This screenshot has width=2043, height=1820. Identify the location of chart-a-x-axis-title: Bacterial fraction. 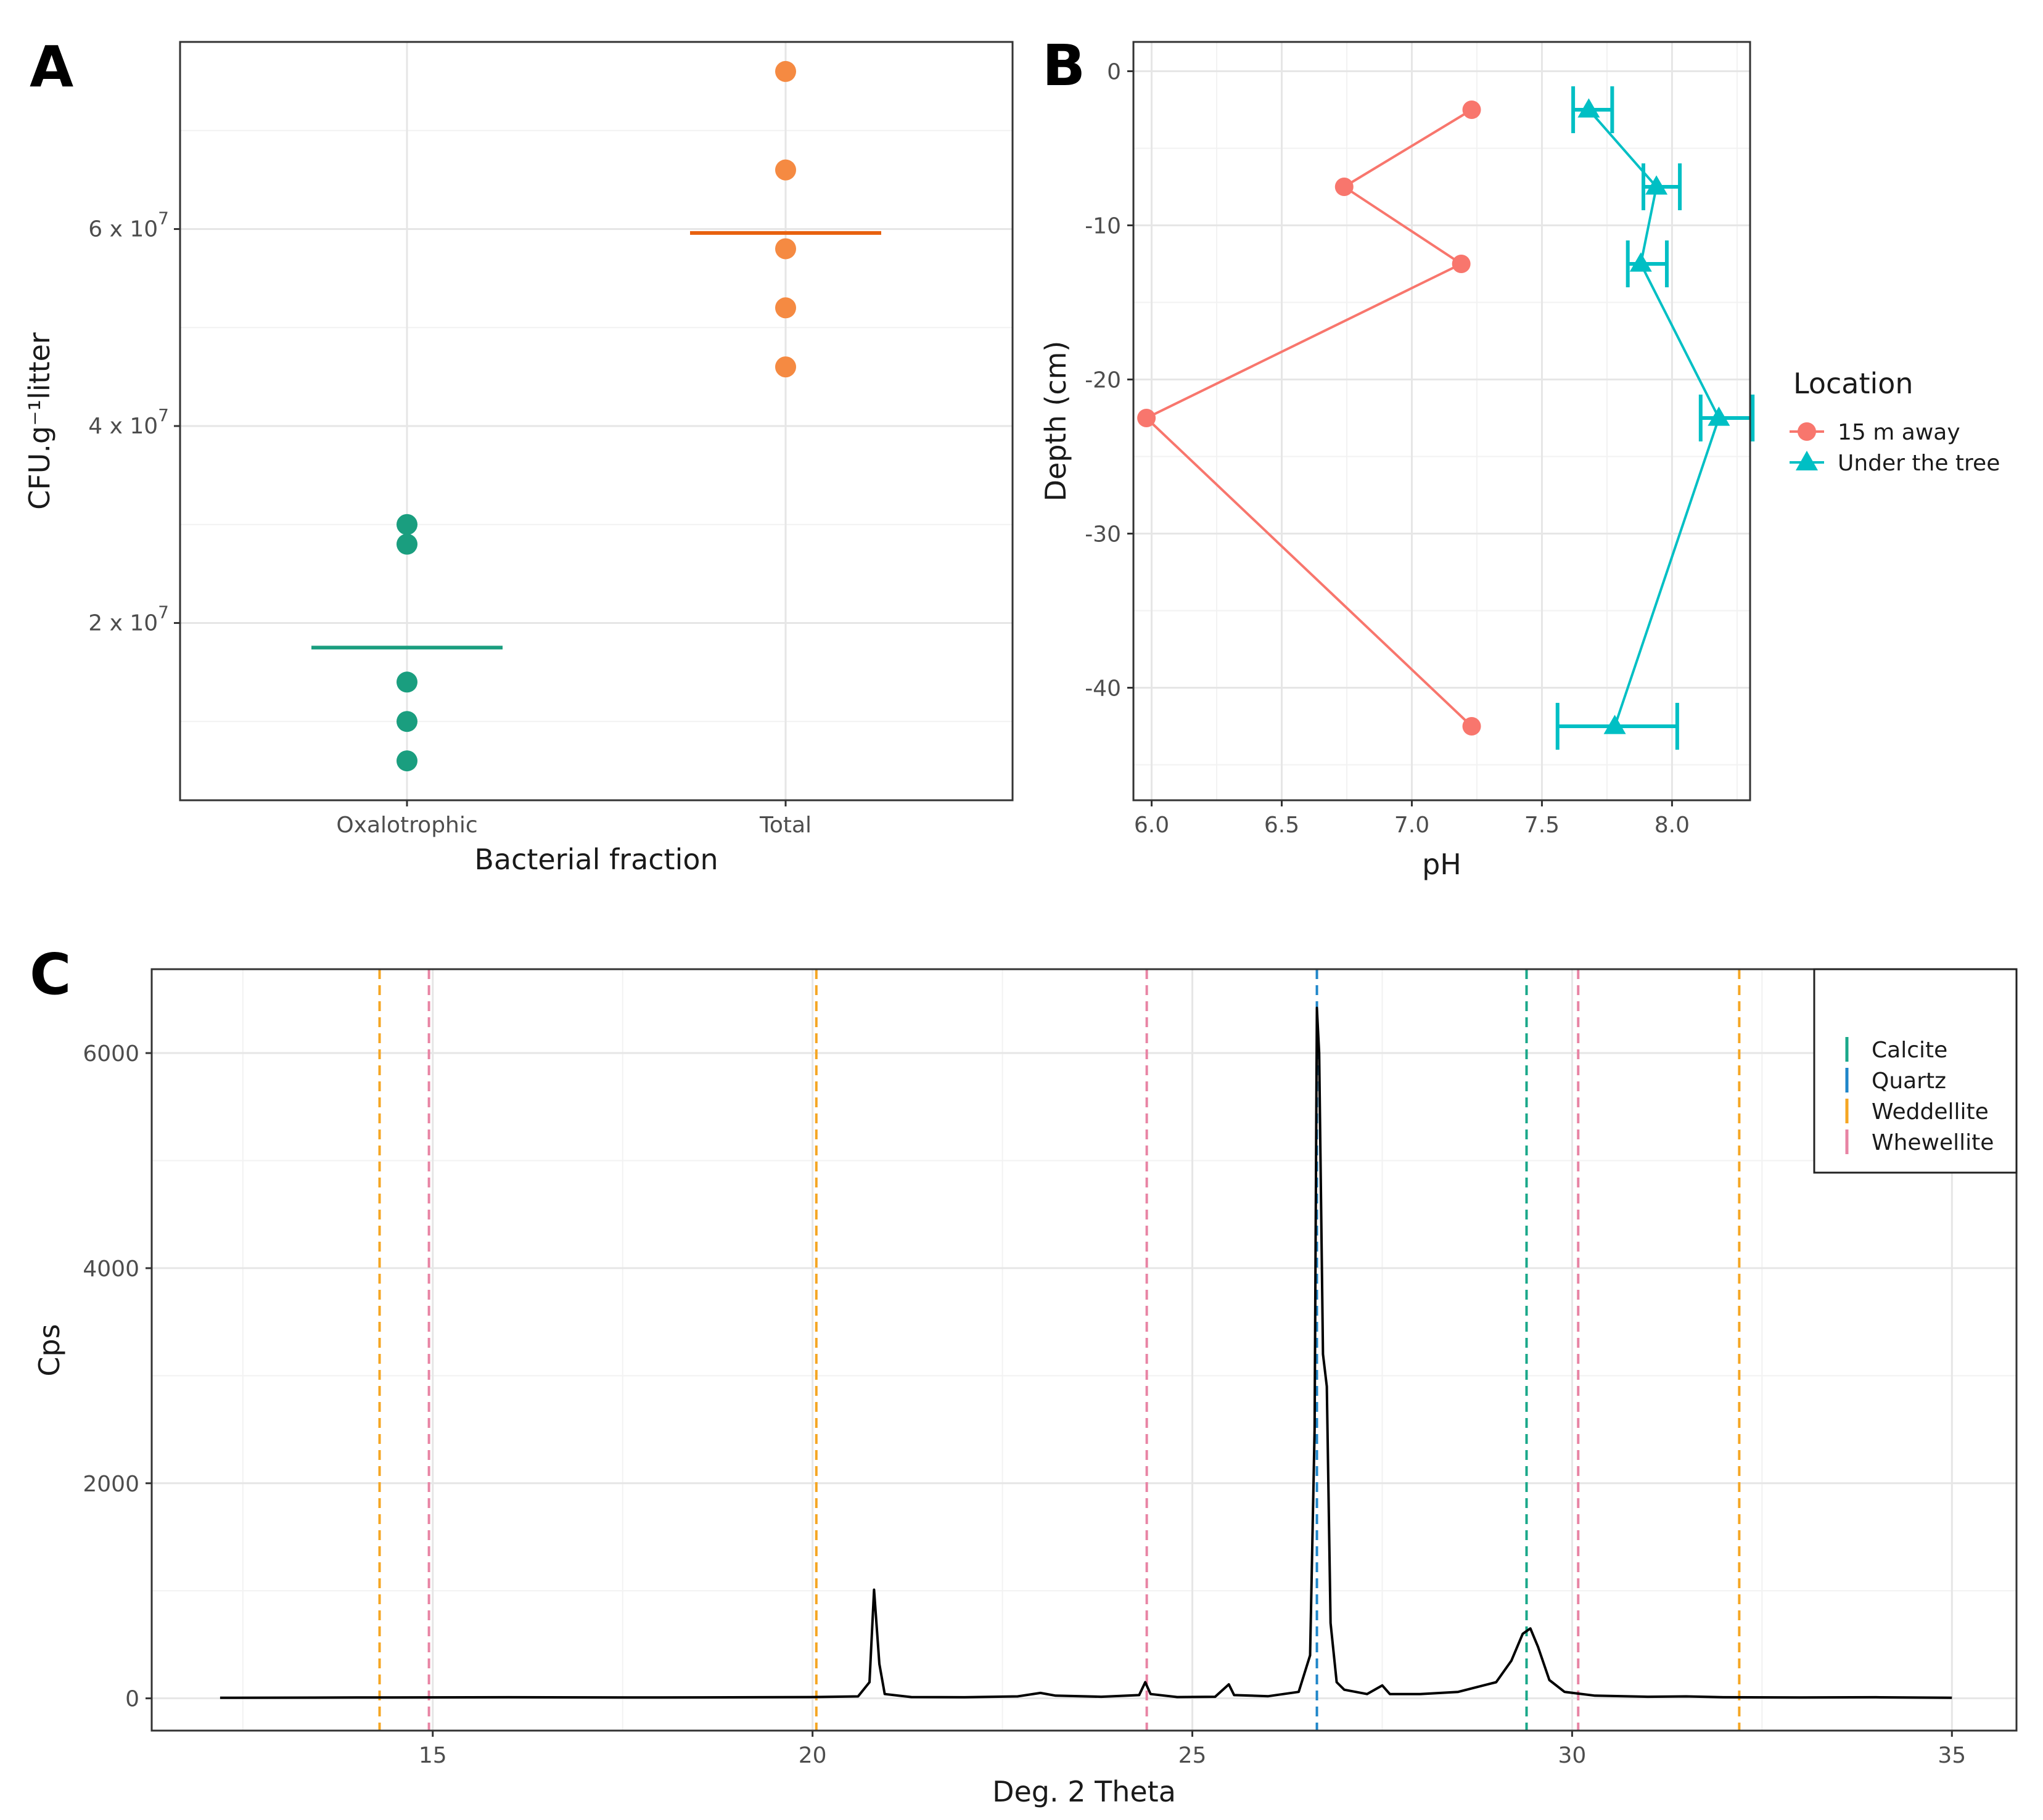
(596, 859).